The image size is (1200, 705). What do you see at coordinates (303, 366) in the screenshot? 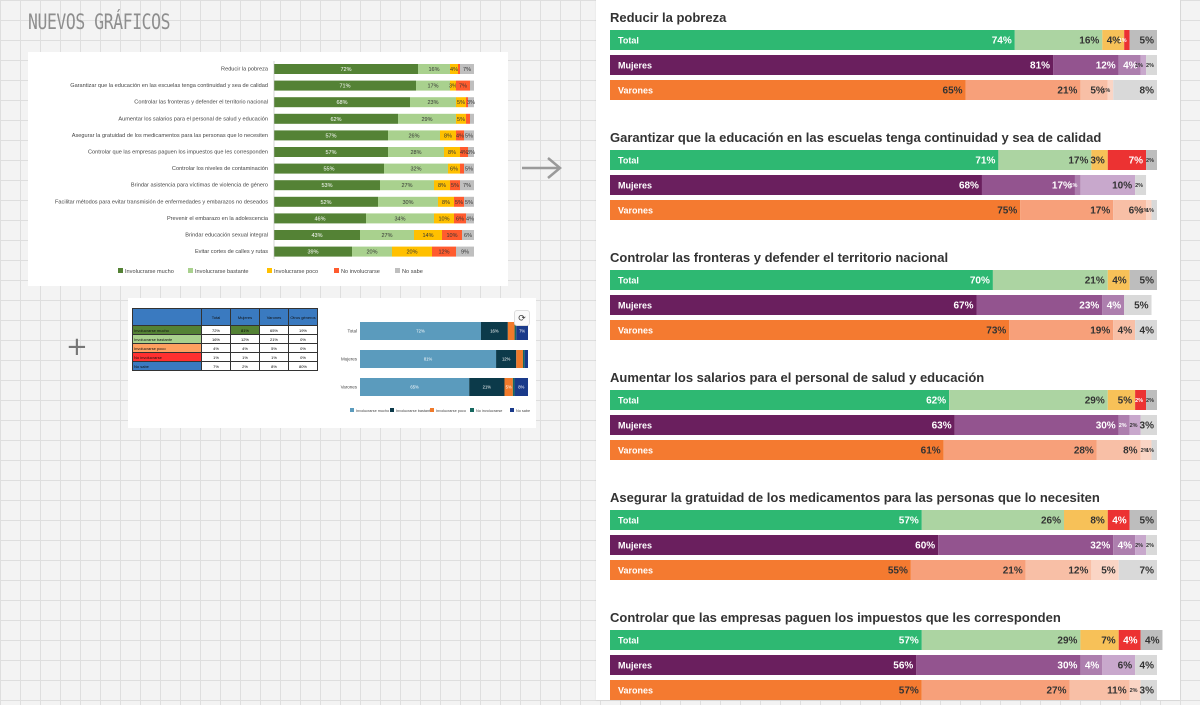
I see `table-cell: 80%` at bounding box center [303, 366].